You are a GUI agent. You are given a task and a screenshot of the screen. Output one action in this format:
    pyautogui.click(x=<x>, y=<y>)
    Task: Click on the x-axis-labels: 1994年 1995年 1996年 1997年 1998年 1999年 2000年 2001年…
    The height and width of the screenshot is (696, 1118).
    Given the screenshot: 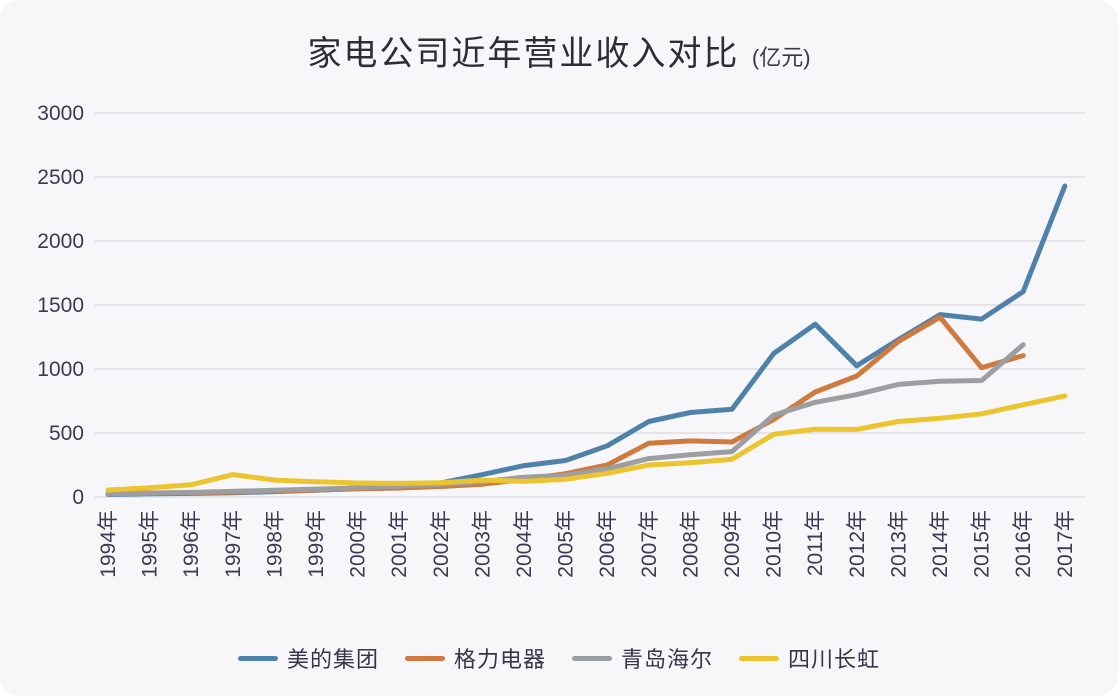 What is the action you would take?
    pyautogui.click(x=587, y=544)
    